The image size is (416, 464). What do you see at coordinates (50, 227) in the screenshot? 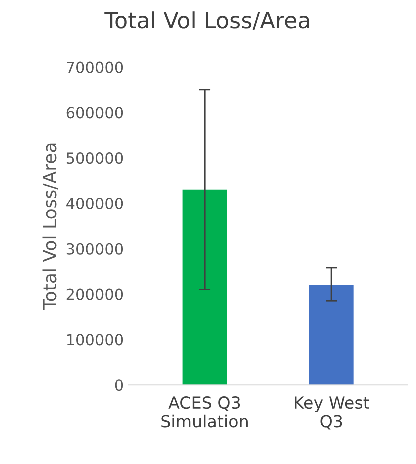
I see `y-axis-title: Total Vol Loss/Area` at bounding box center [50, 227].